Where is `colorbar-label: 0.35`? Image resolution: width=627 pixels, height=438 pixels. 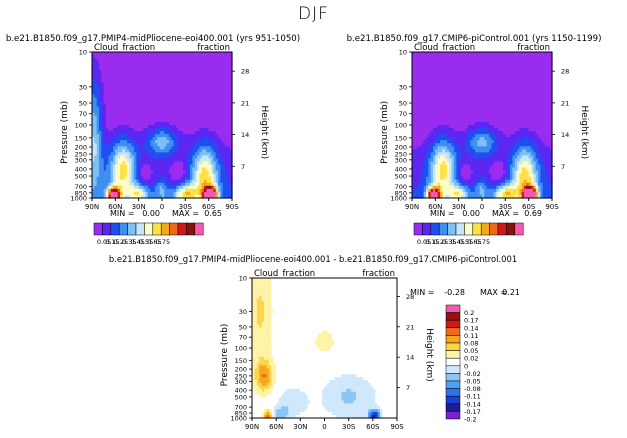 colorbar-label: 0.35 is located at coordinates (129, 242).